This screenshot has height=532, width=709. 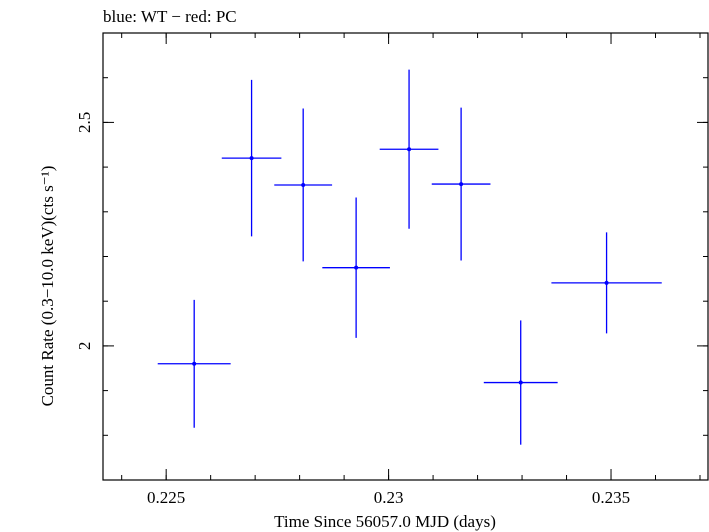 What do you see at coordinates (170, 16) in the screenshot?
I see `chart-title: blue: WT − red: PC` at bounding box center [170, 16].